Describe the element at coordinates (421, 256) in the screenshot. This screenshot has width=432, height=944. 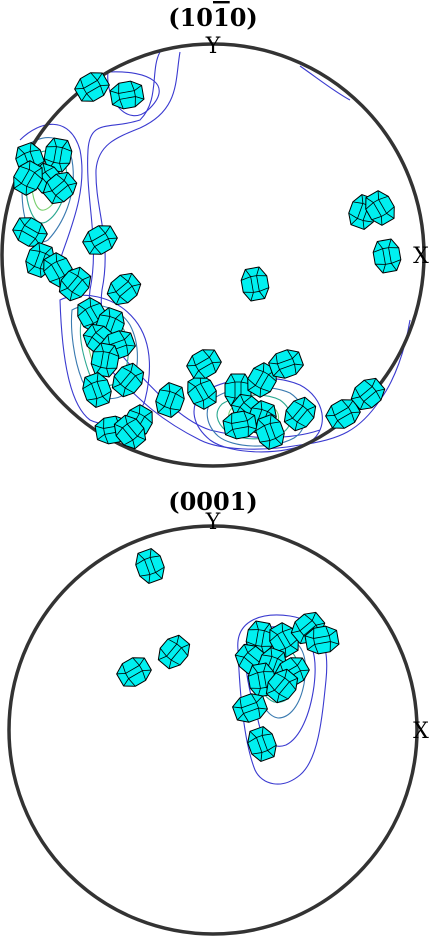
I see `axis-label-x: X` at that location.